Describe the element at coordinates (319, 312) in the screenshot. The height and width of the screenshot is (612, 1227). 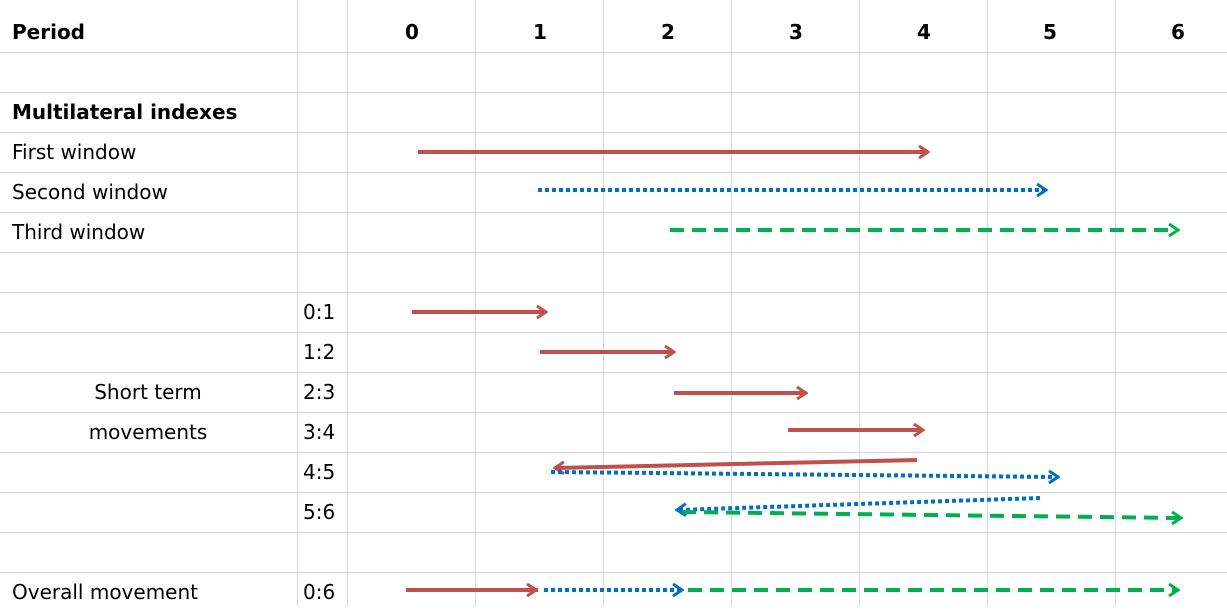
I see `movement-label: 0:1` at that location.